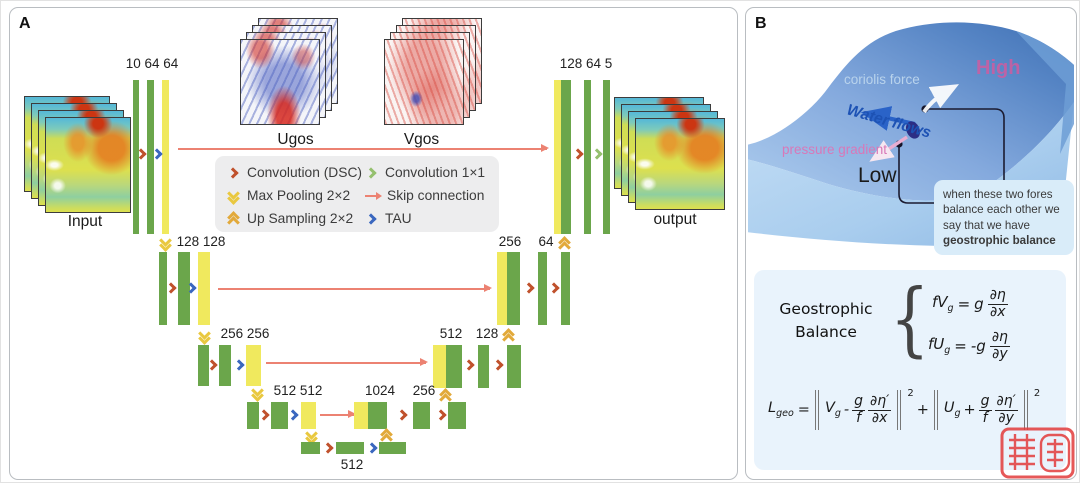 Image resolution: width=1080 pixels, height=483 pixels. I want to click on legend-item: Convolution (DSC), so click(294, 172).